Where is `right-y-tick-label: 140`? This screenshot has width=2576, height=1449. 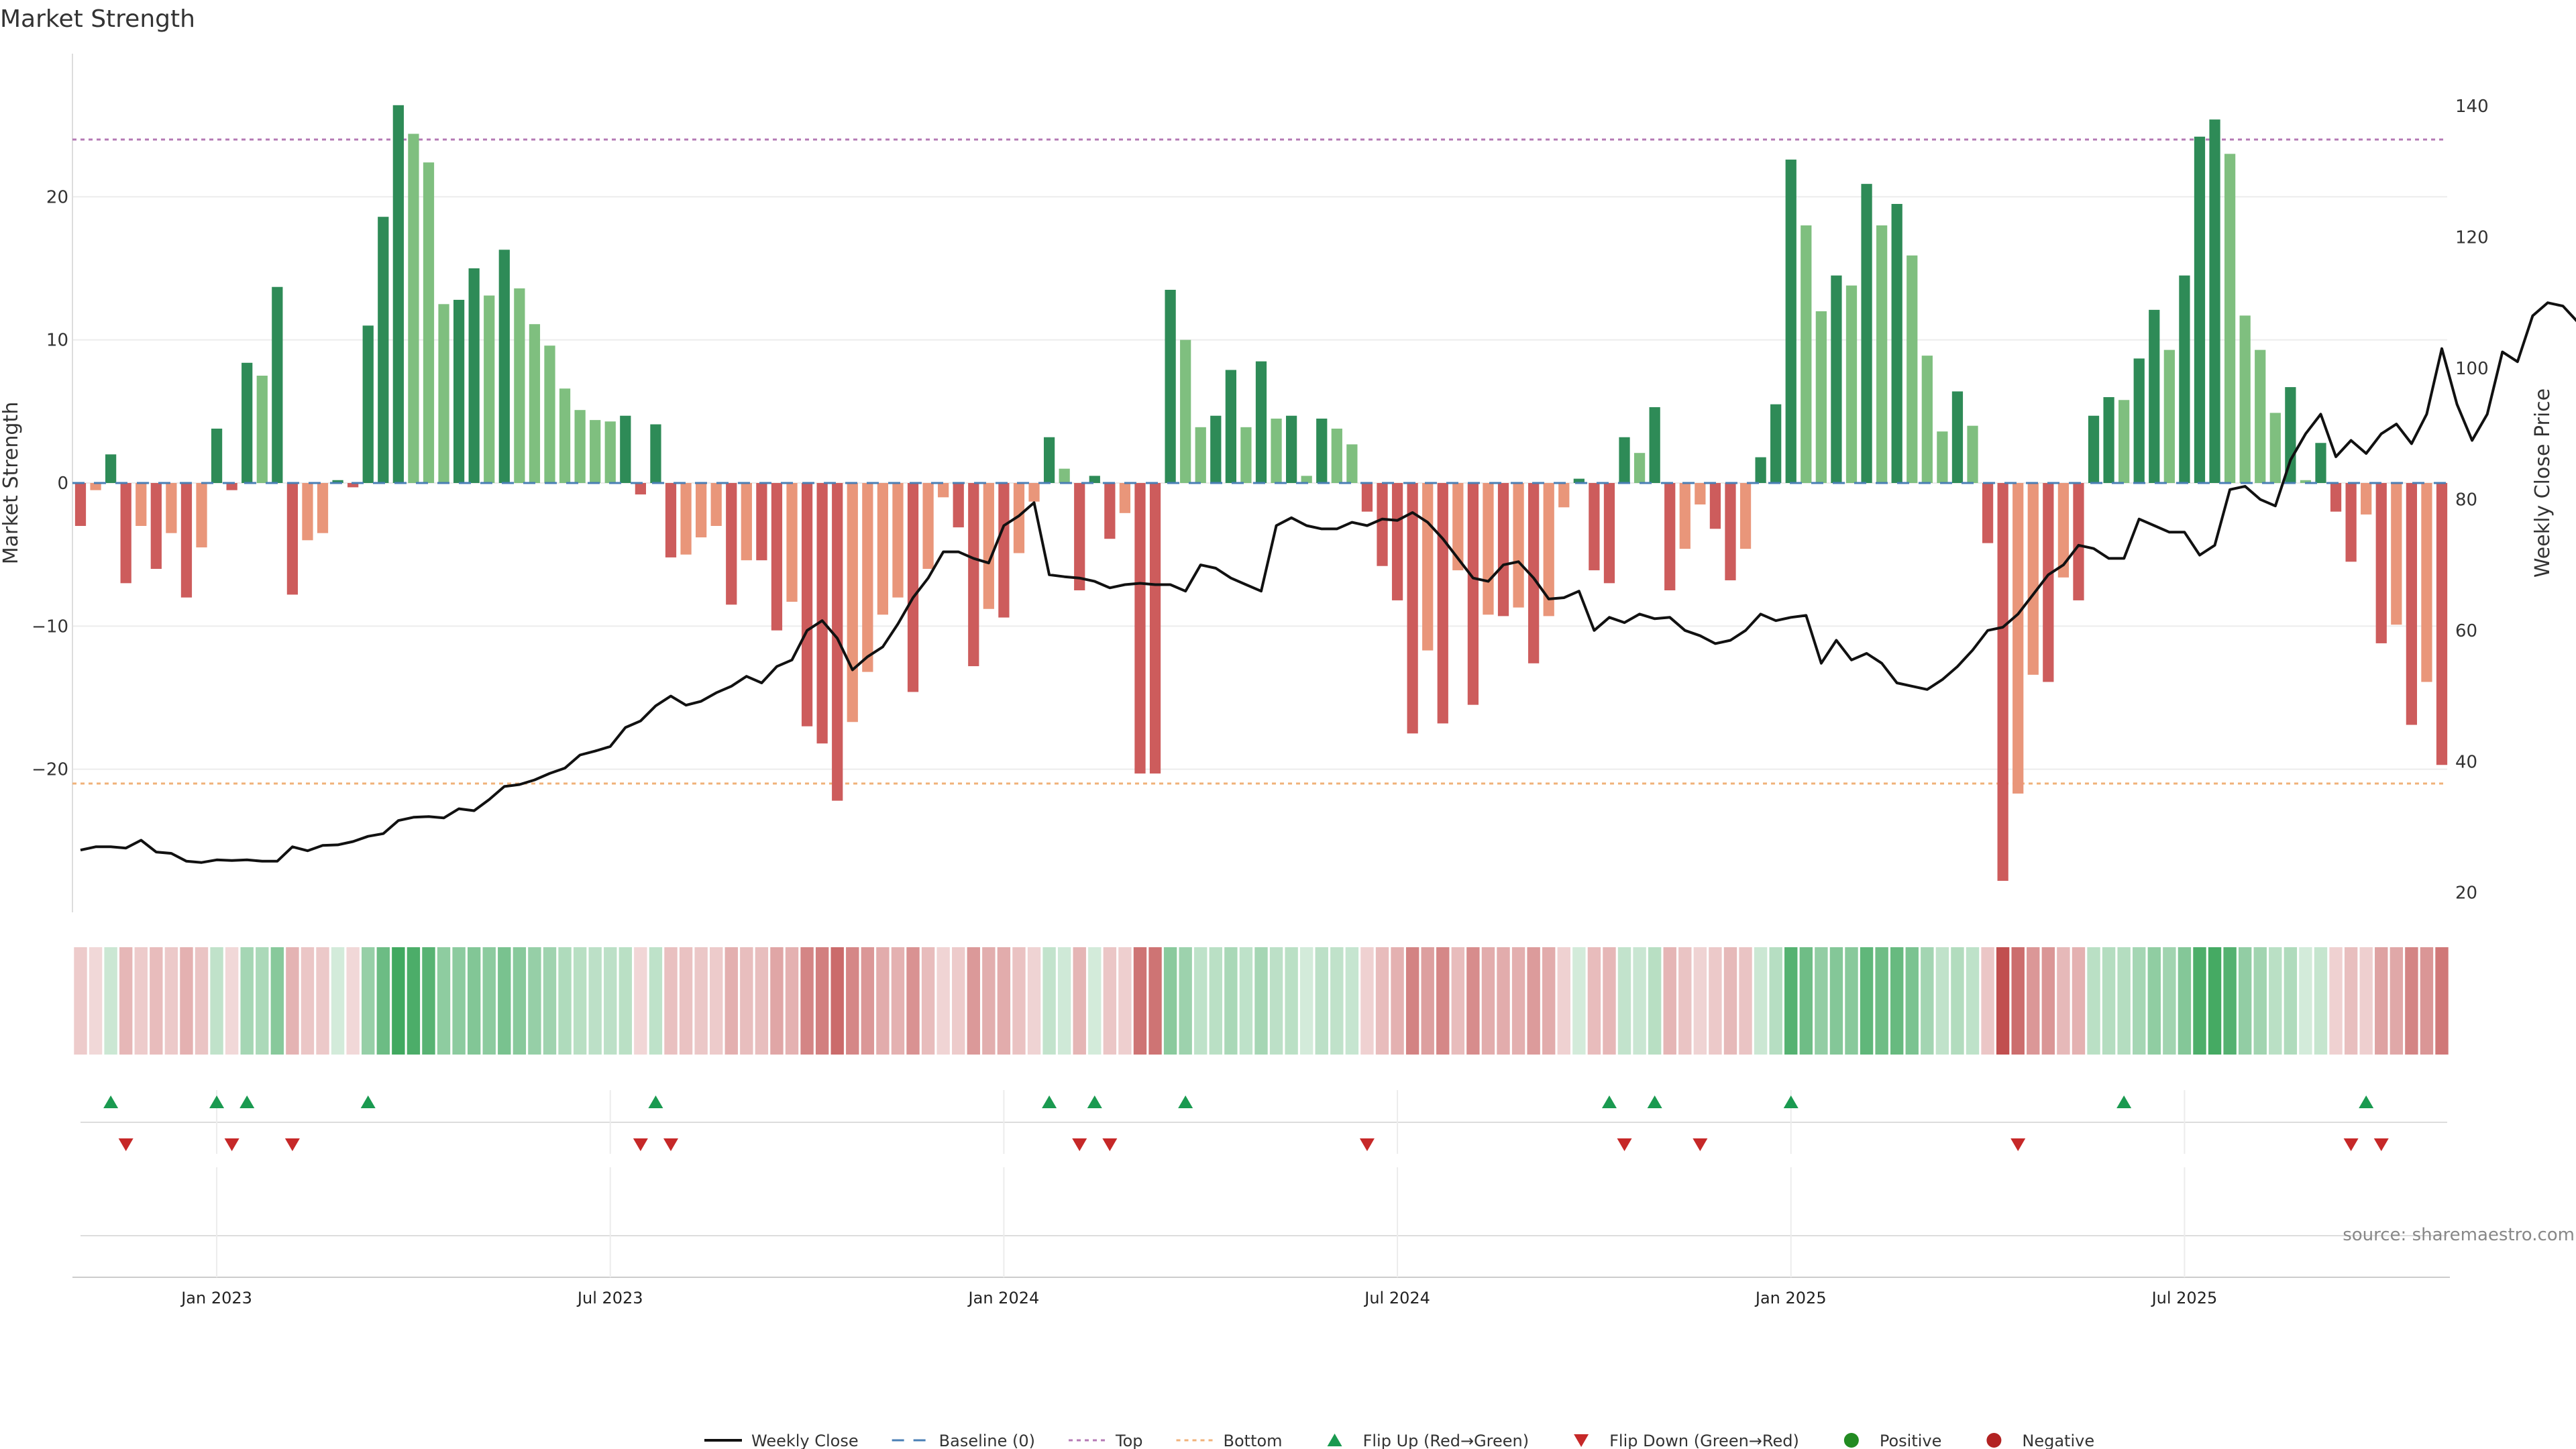 right-y-tick-label: 140 is located at coordinates (2472, 107).